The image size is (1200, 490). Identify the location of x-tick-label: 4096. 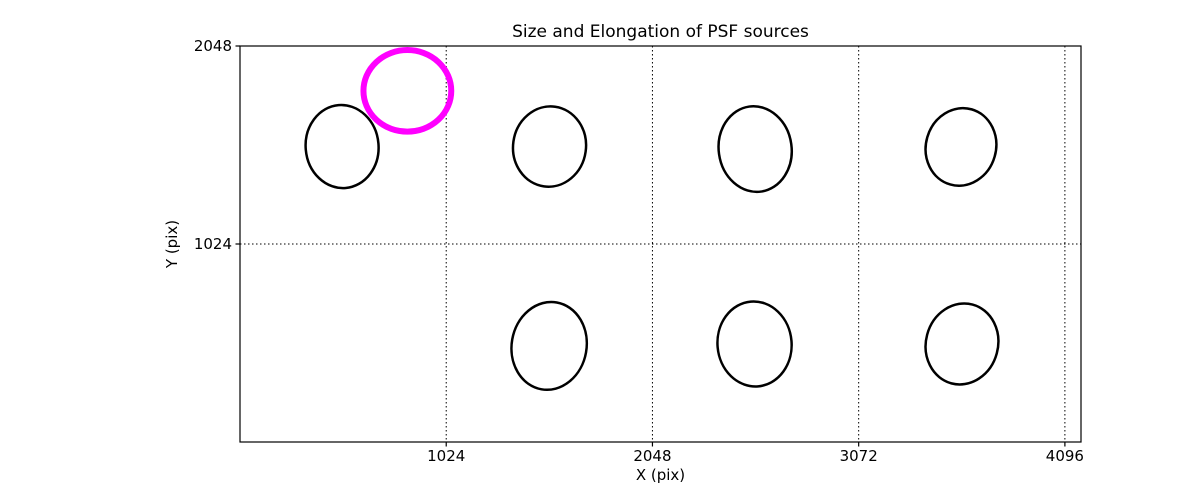
(1065, 456).